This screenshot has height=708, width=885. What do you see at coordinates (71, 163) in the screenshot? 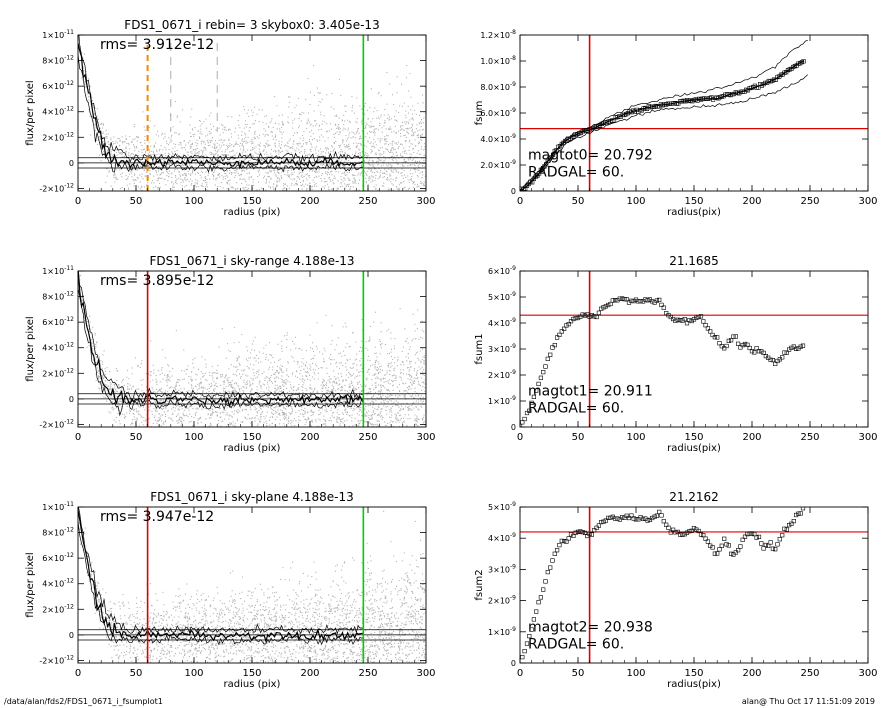
I see `y-tick-label: 0` at bounding box center [71, 163].